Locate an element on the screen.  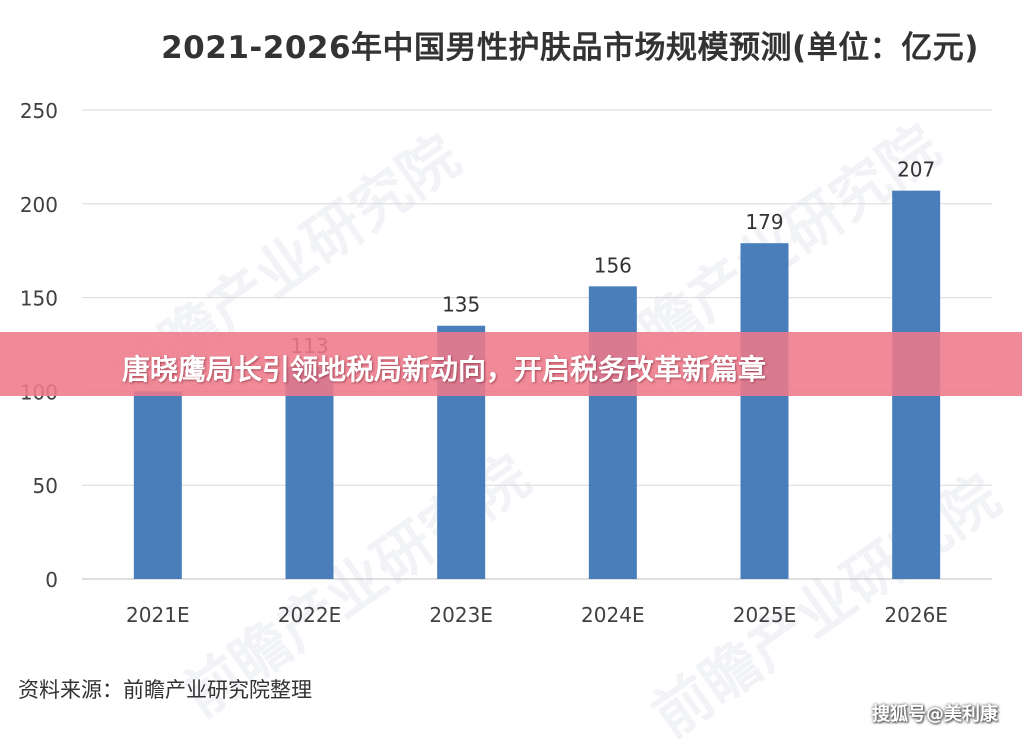
data-label: 156 is located at coordinates (613, 265).